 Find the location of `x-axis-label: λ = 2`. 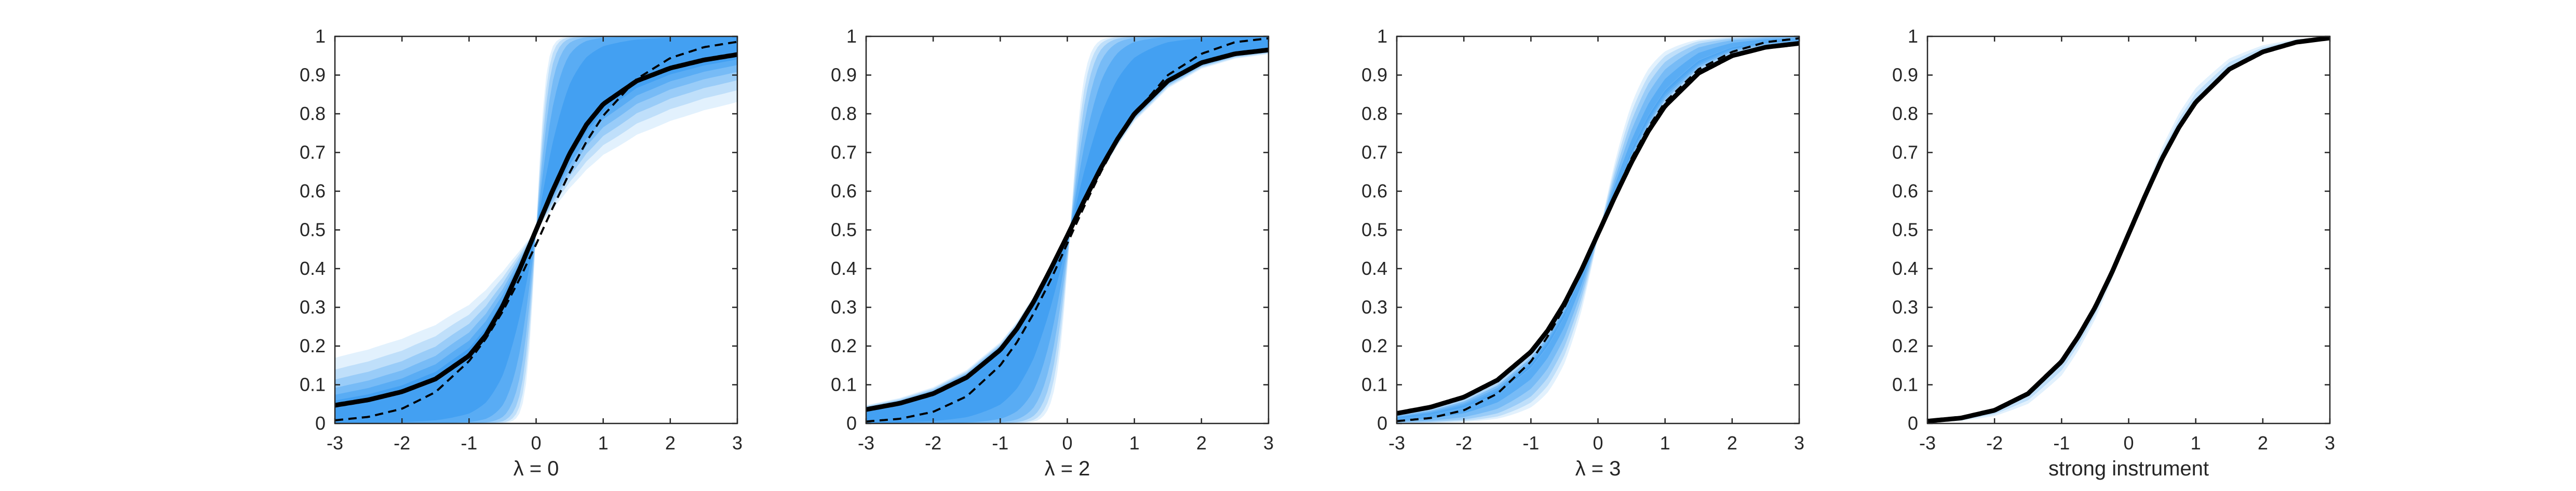

x-axis-label: λ = 2 is located at coordinates (1067, 468).